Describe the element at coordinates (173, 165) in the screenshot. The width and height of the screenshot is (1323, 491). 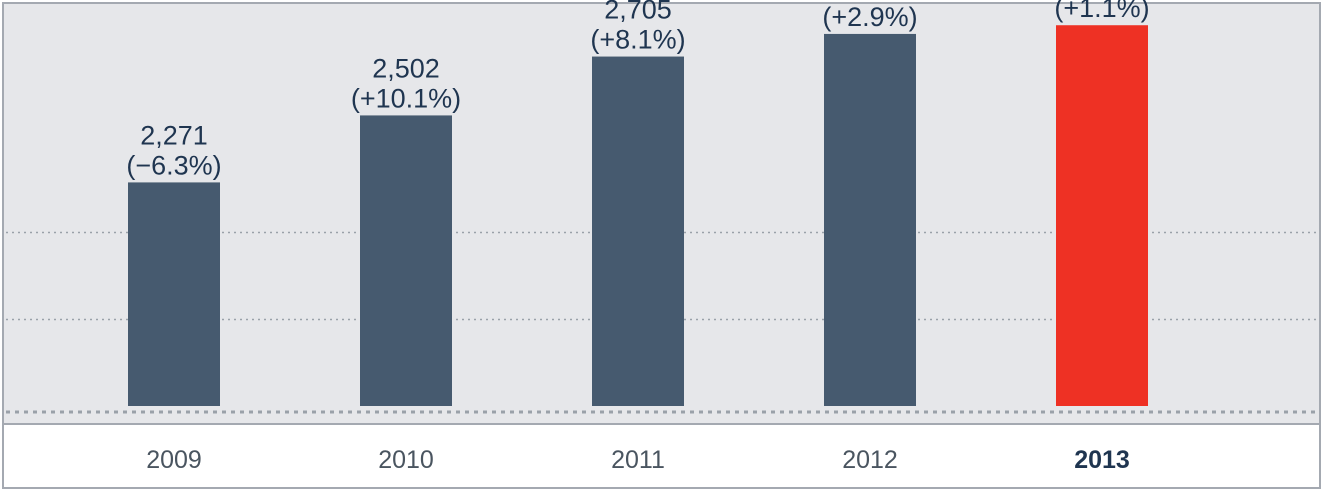
I see `change-label: (−6.3%)` at that location.